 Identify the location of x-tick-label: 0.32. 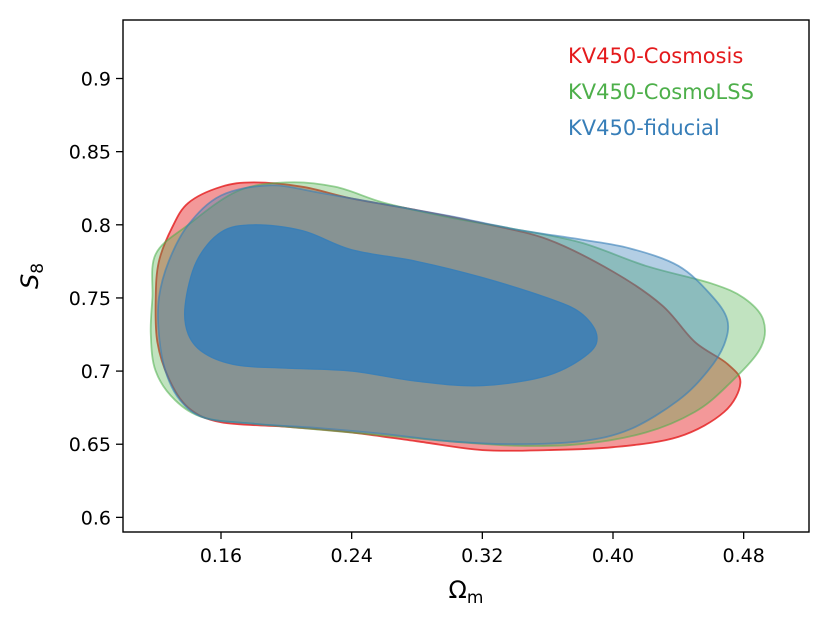
(482, 556).